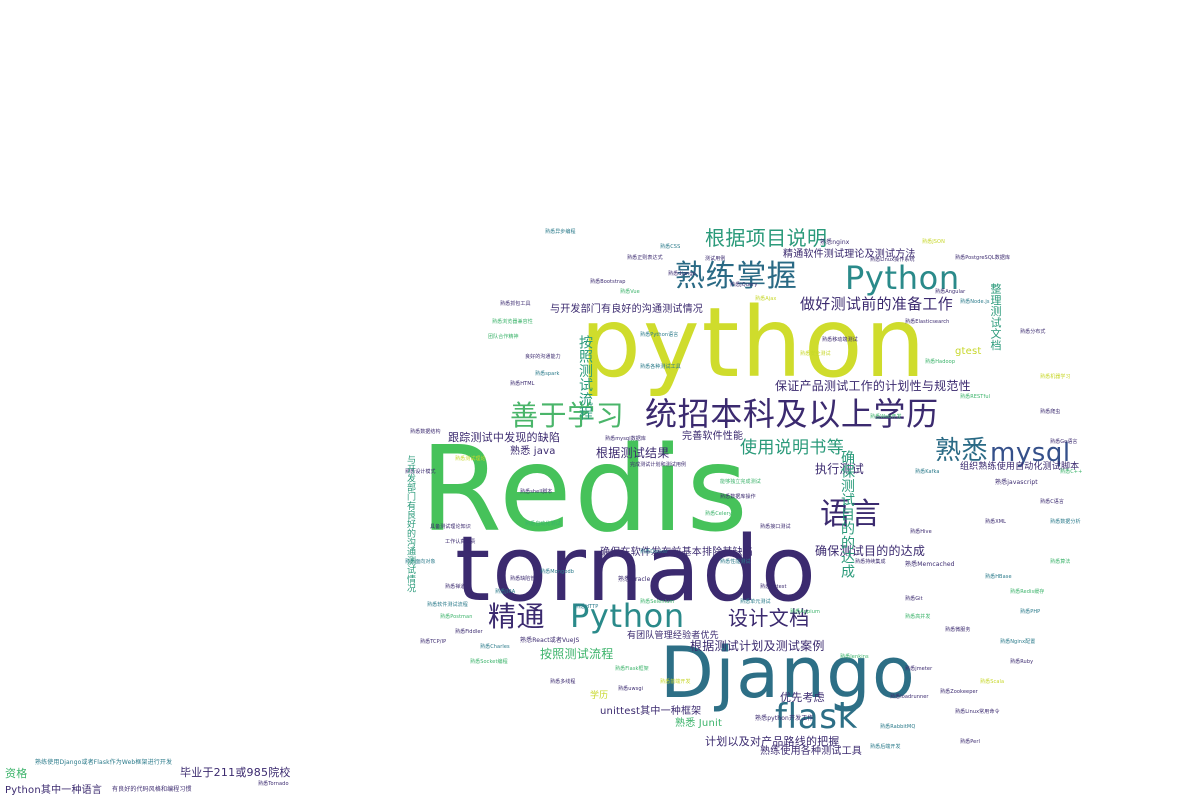 This screenshot has width=1200, height=800. I want to click on word-tornado: tornado, so click(636, 569).